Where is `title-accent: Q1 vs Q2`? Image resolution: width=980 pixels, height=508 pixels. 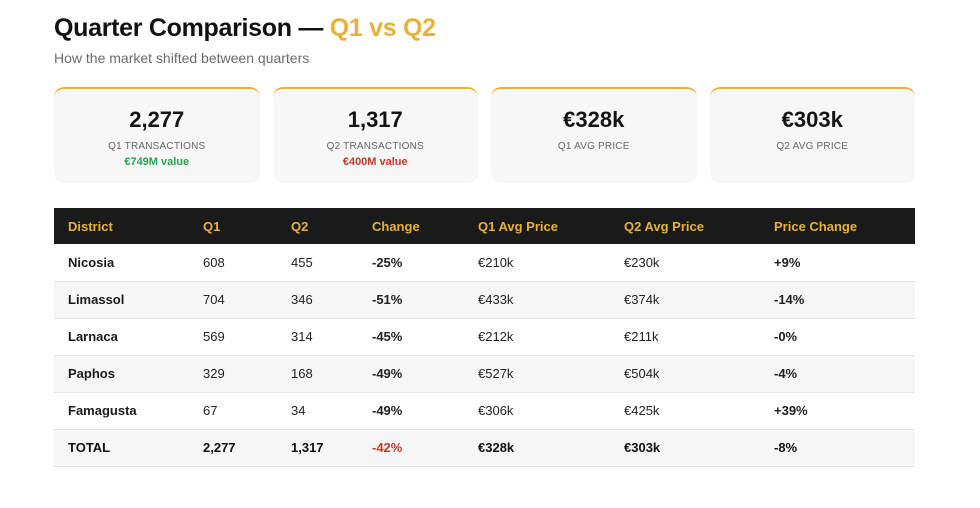 title-accent: Q1 vs Q2 is located at coordinates (382, 28).